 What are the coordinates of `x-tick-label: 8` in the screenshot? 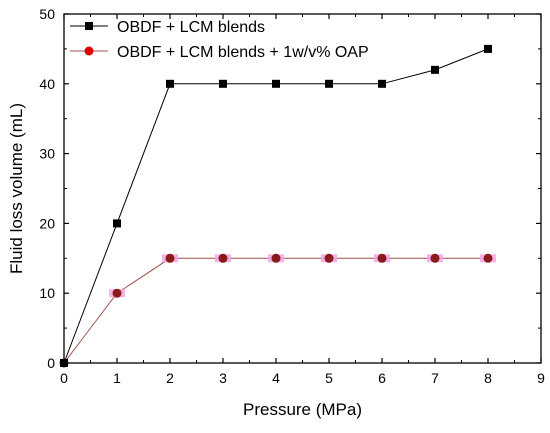 It's located at (488, 378).